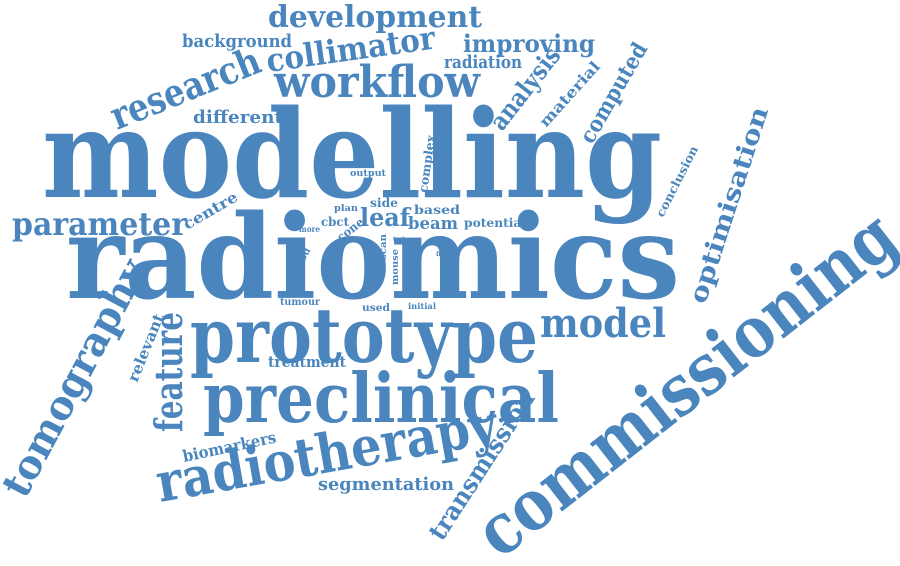 The image size is (900, 566). I want to click on word-model: model, so click(603, 323).